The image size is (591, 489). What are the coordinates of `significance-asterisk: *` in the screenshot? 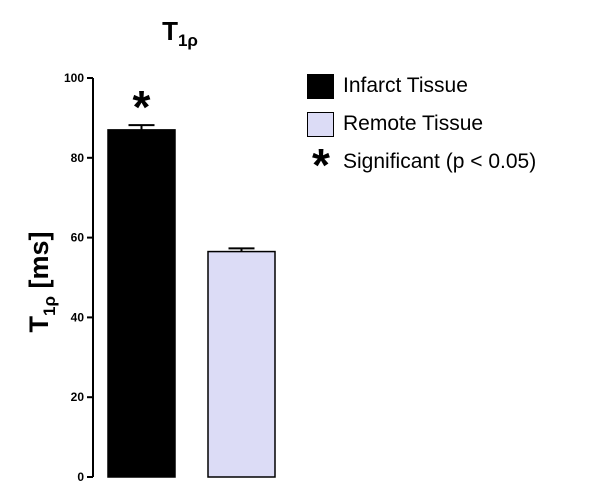 It's located at (142, 107).